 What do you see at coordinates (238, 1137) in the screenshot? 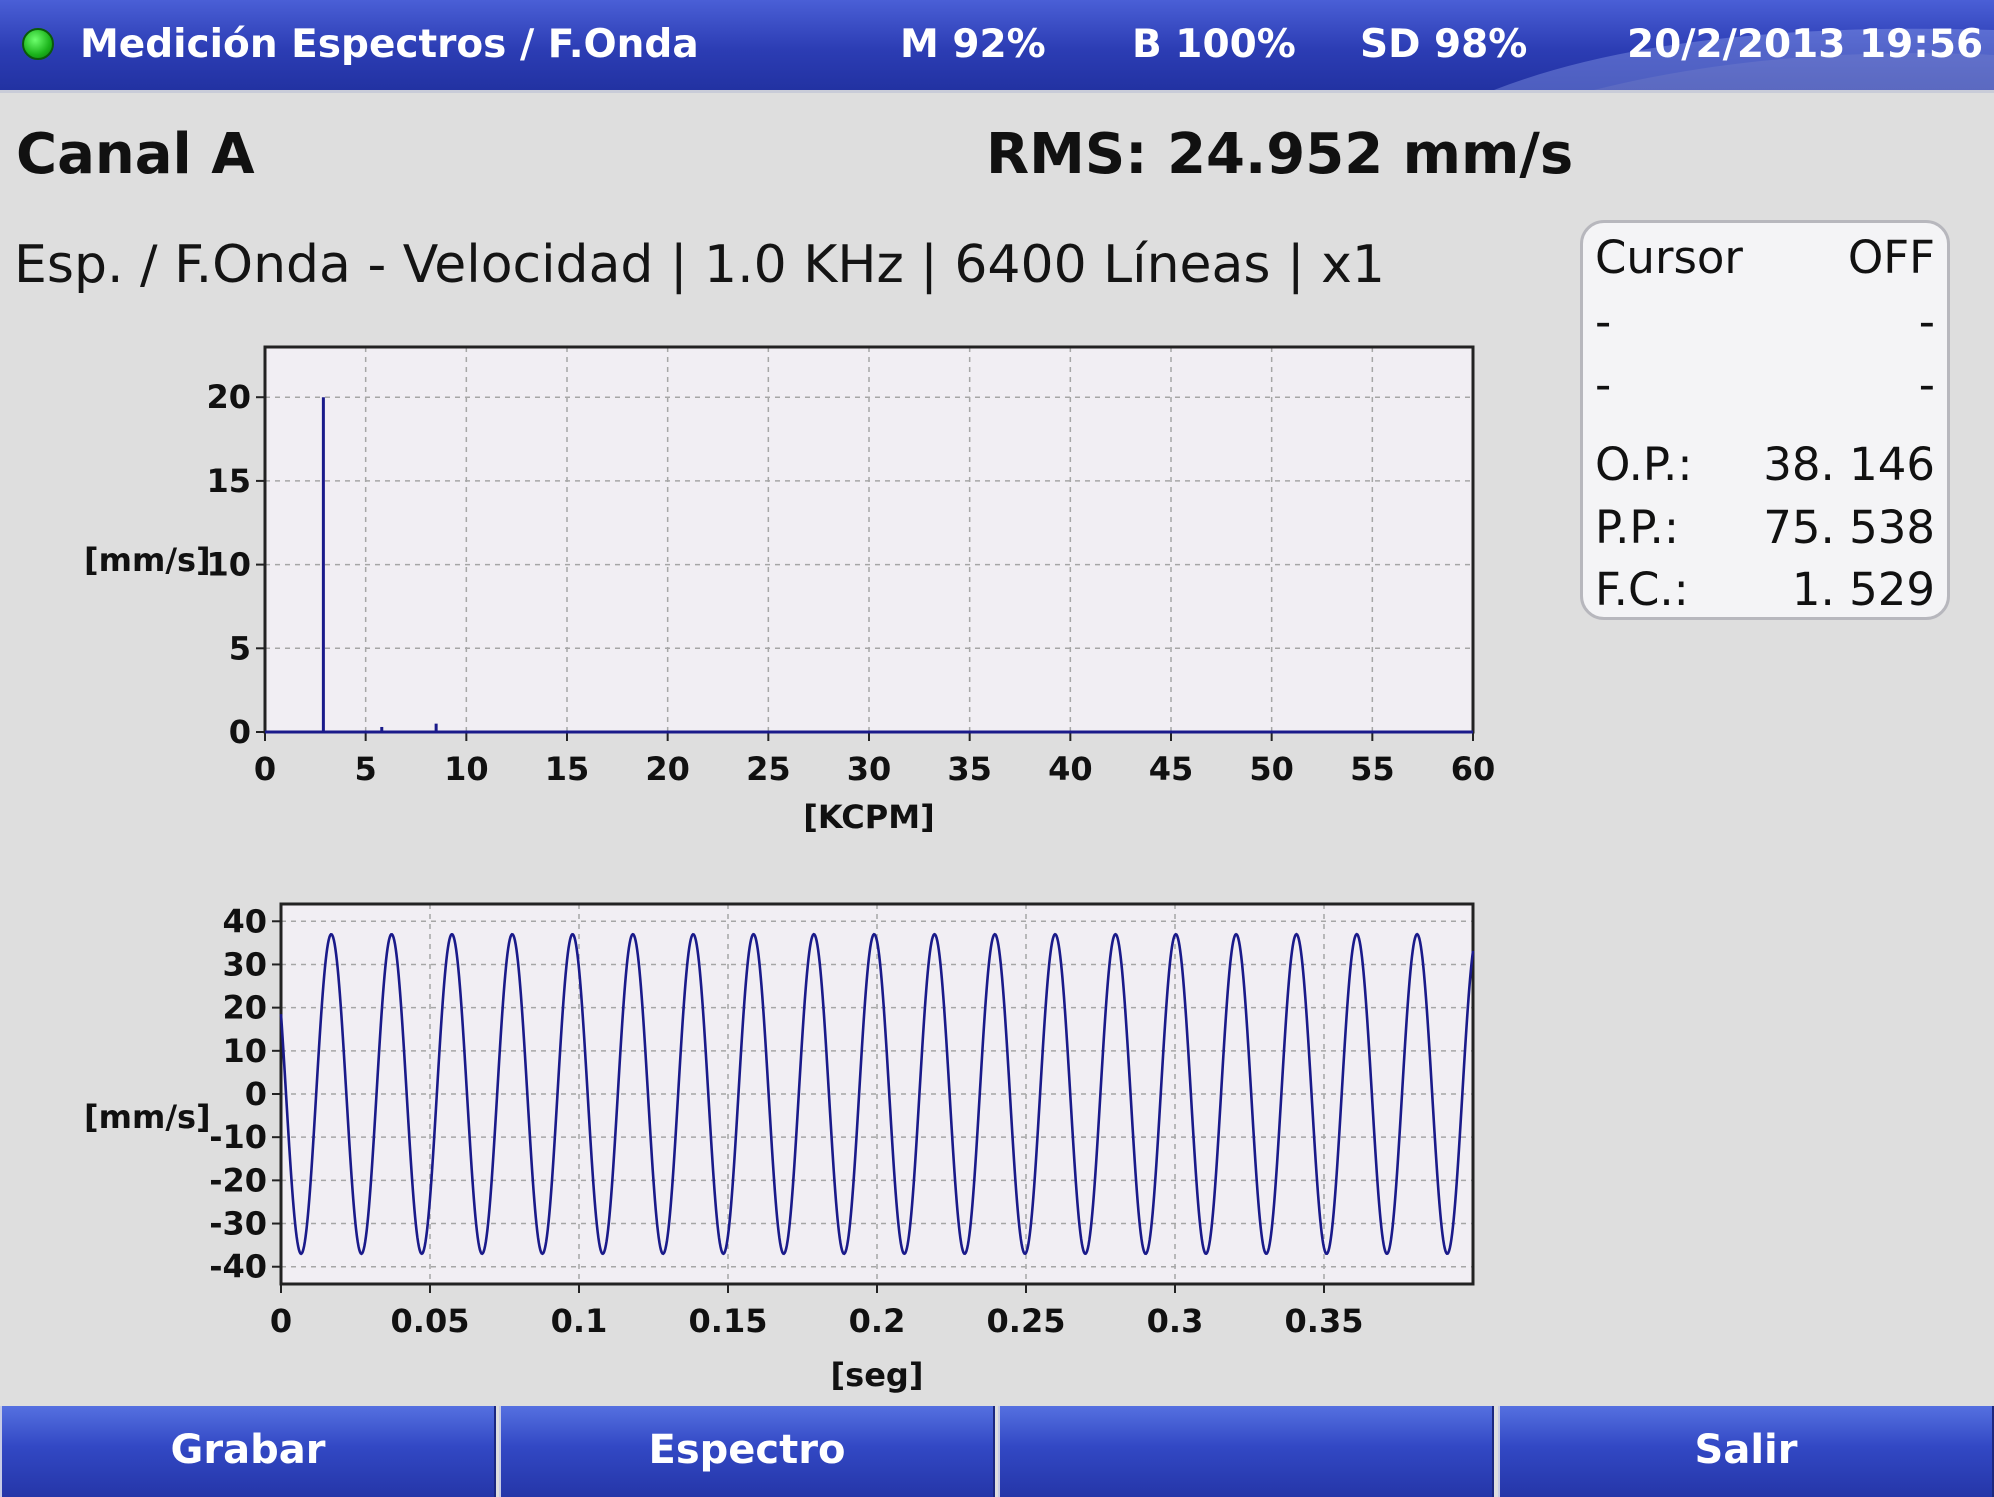
I see `waveform-y-tick-label: -10` at bounding box center [238, 1137].